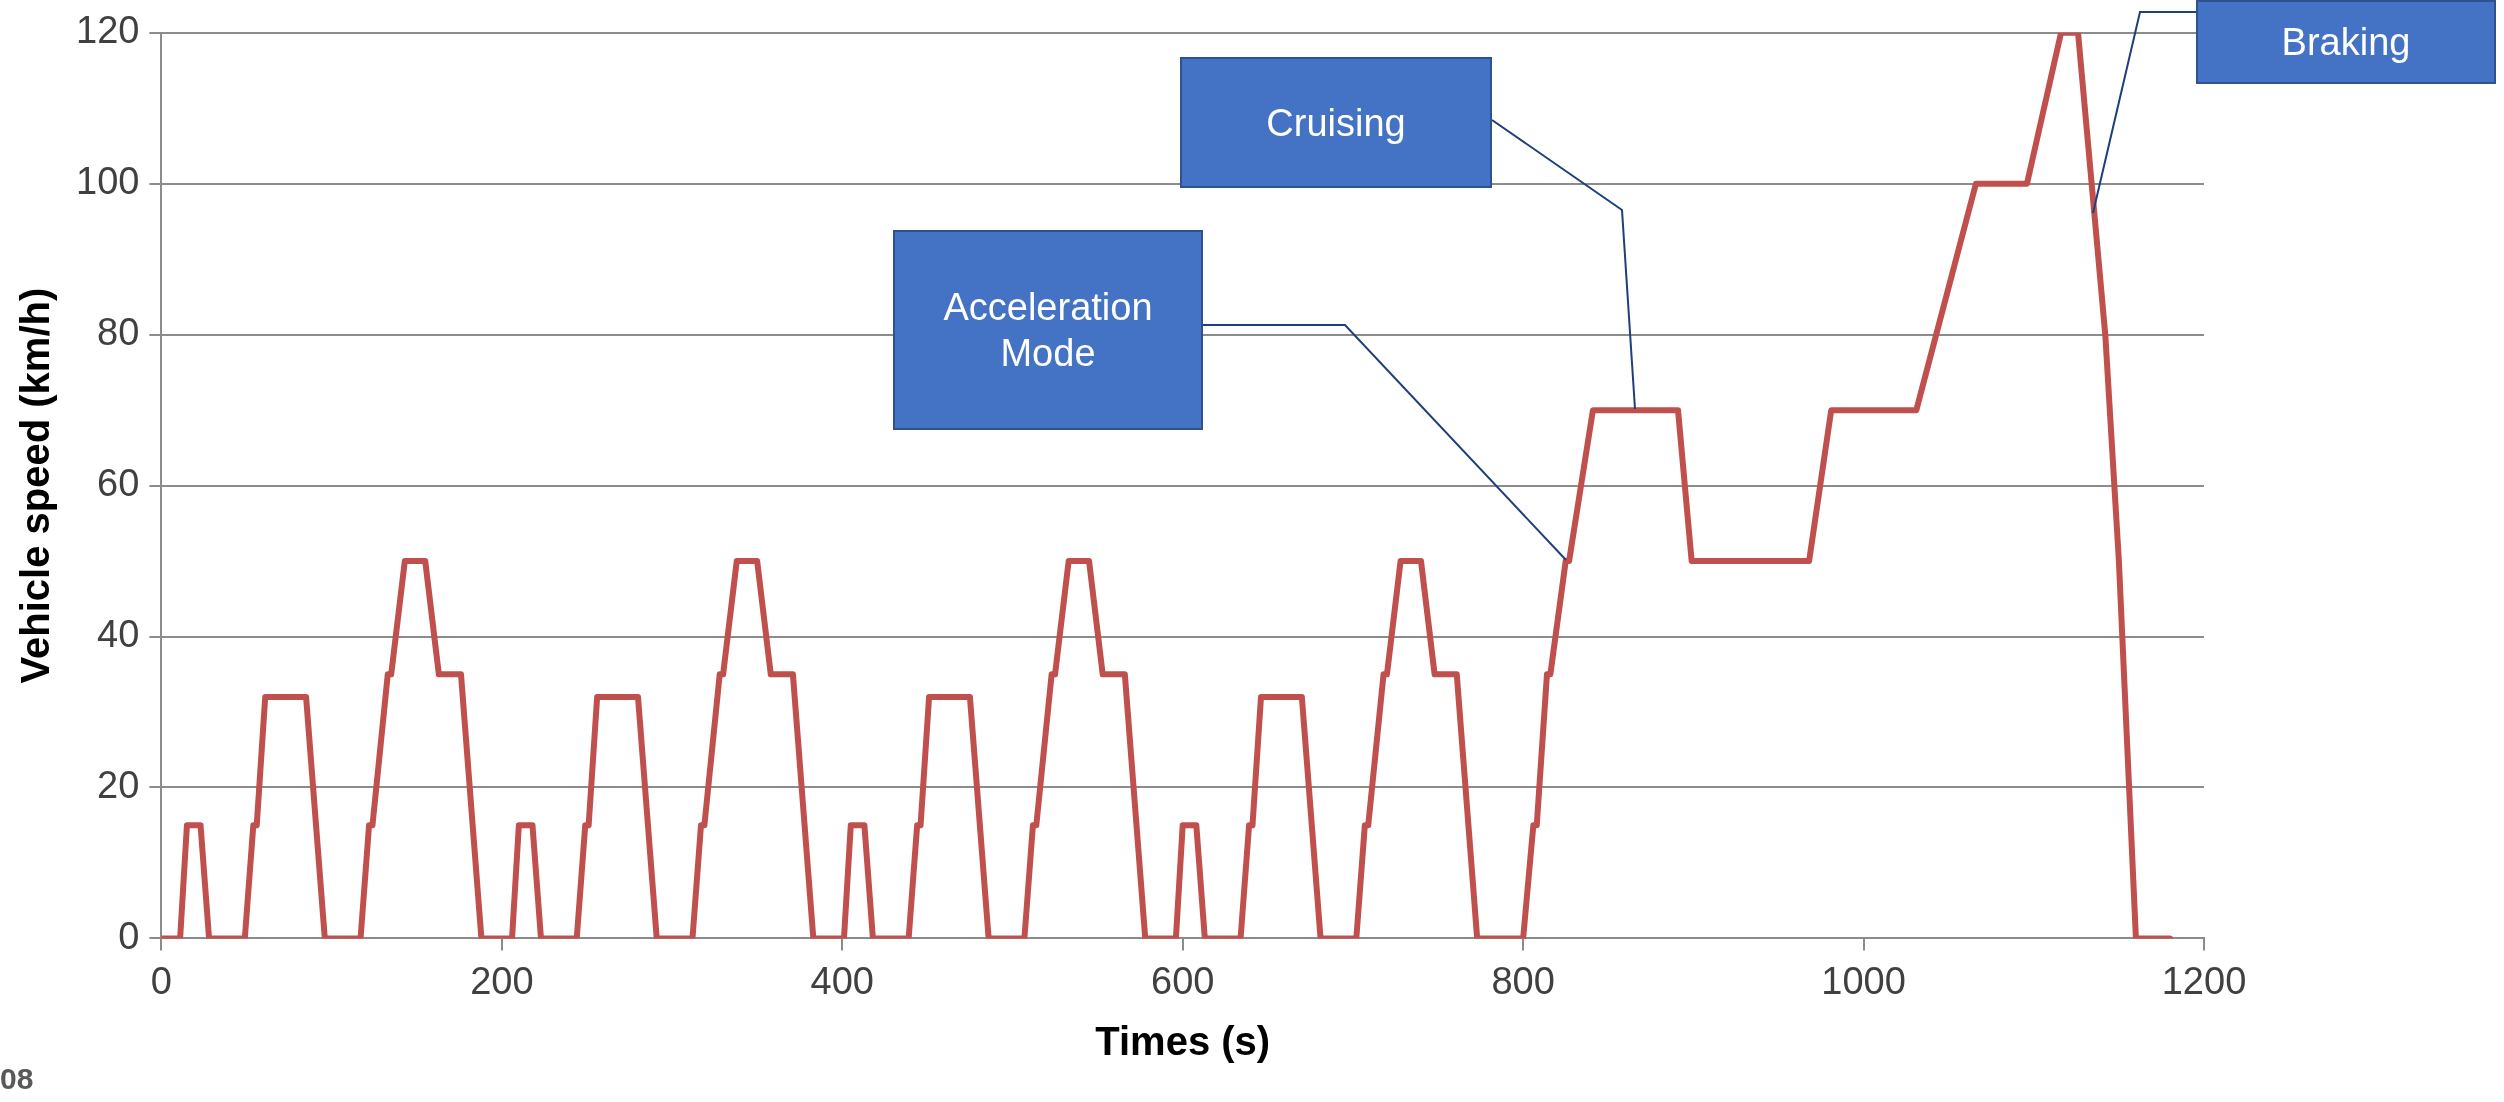 This screenshot has height=1102, width=2504. What do you see at coordinates (1048, 330) in the screenshot?
I see `annotation: Acceleration Mode` at bounding box center [1048, 330].